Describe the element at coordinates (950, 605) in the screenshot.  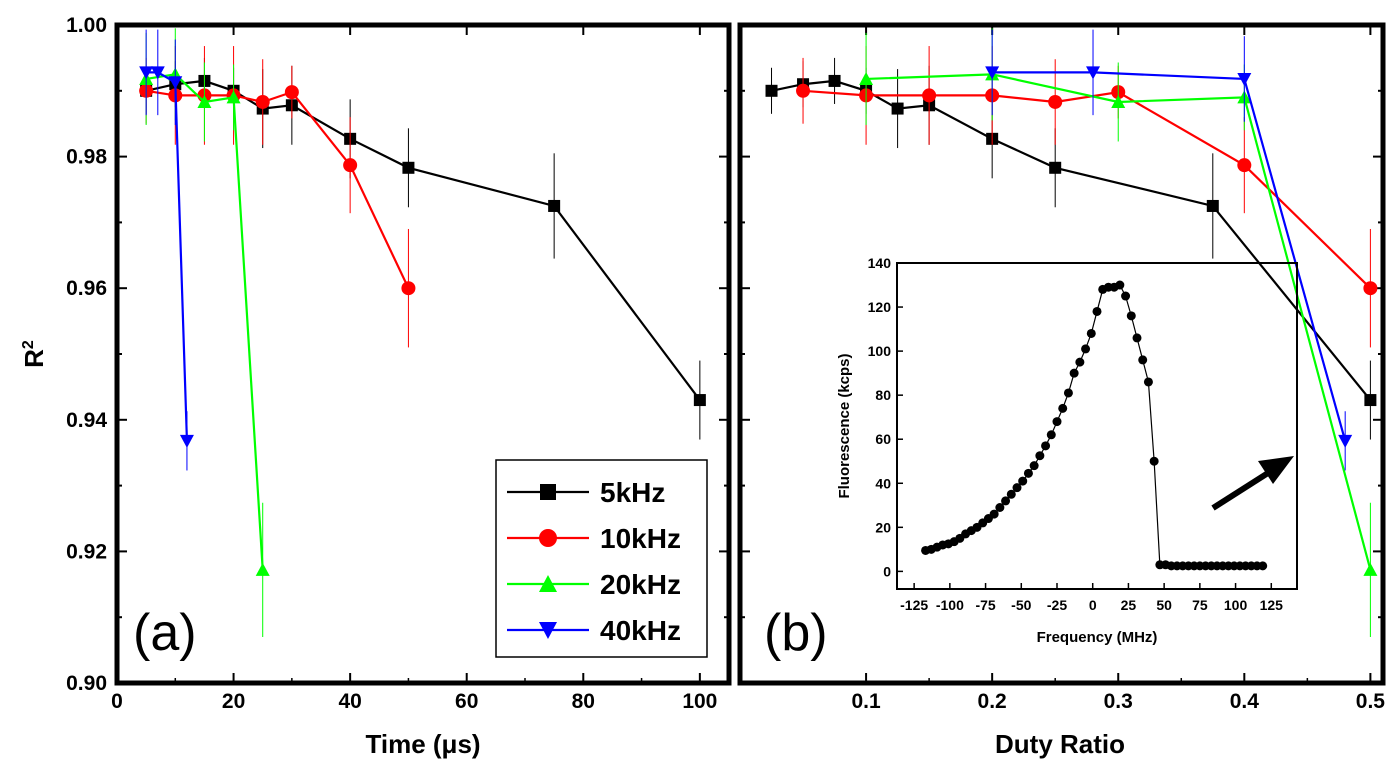
I see `inset-x-tick-label: -100` at that location.